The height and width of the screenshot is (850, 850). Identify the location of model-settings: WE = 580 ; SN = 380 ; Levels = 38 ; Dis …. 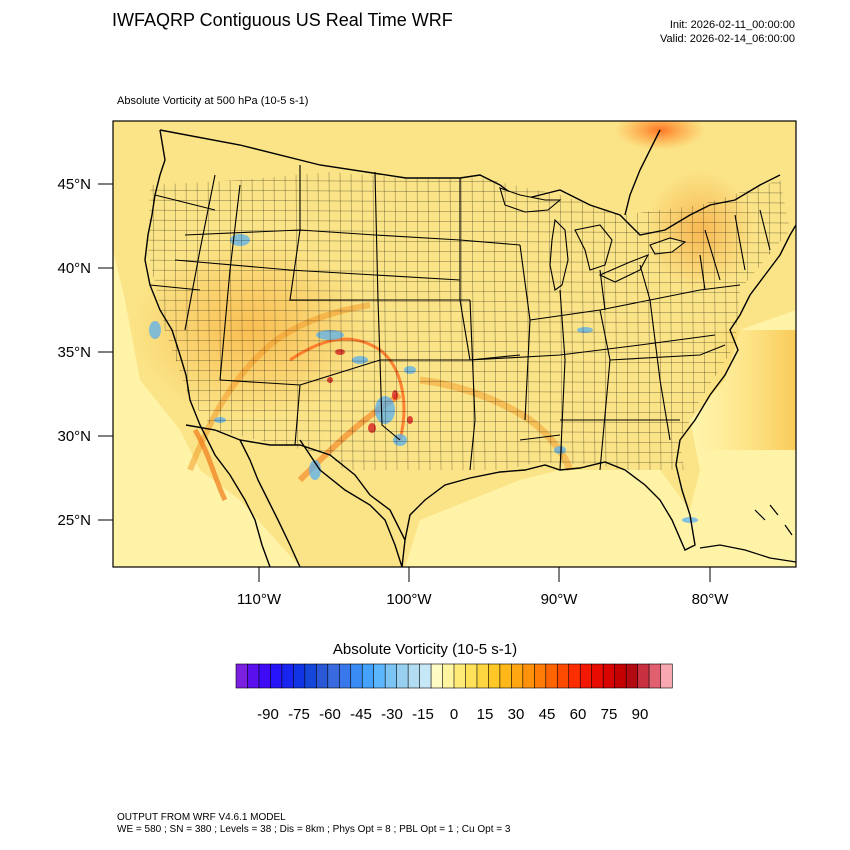
(314, 829).